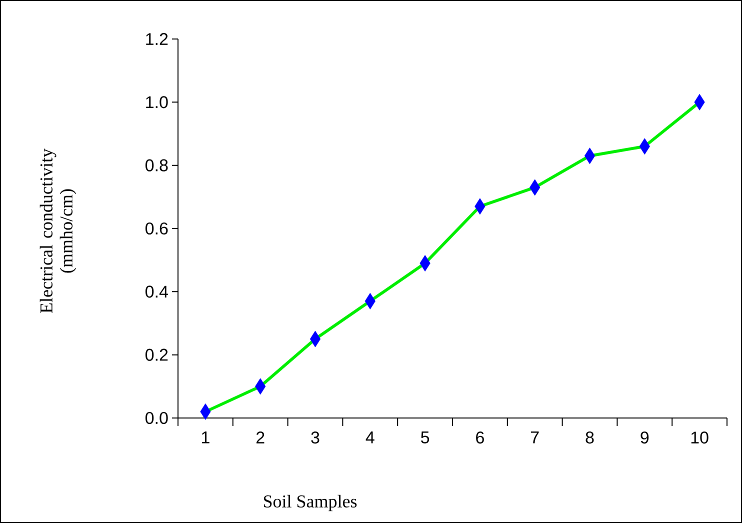 This screenshot has height=523, width=742. What do you see at coordinates (315, 438) in the screenshot?
I see `x-tick-label: 3` at bounding box center [315, 438].